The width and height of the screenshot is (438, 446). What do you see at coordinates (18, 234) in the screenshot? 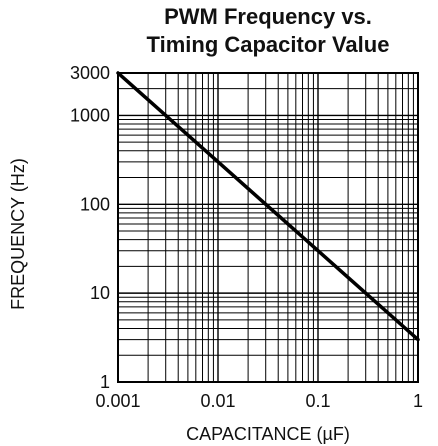
I see `y-axis-label: FREQUENCY (Hz)` at bounding box center [18, 234].